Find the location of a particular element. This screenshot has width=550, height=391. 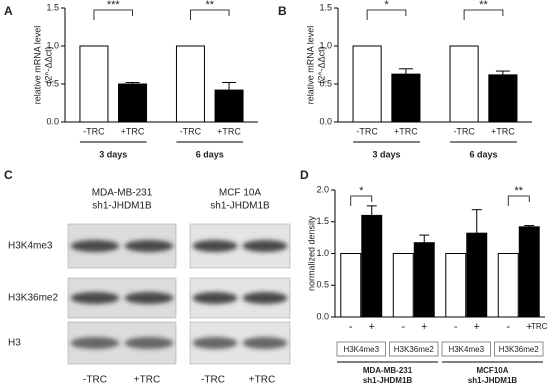

treatment-label: TRC is located at coordinates (539, 326).